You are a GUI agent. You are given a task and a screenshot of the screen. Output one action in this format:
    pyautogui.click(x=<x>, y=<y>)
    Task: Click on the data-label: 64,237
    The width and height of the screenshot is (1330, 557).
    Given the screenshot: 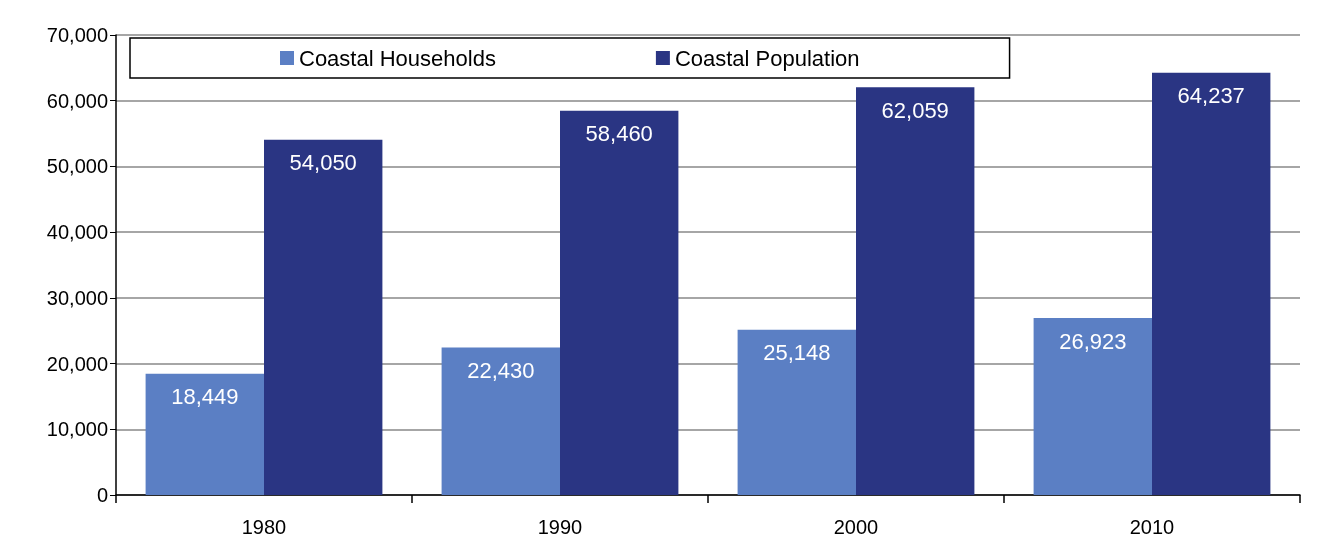 What is the action you would take?
    pyautogui.click(x=1211, y=96)
    